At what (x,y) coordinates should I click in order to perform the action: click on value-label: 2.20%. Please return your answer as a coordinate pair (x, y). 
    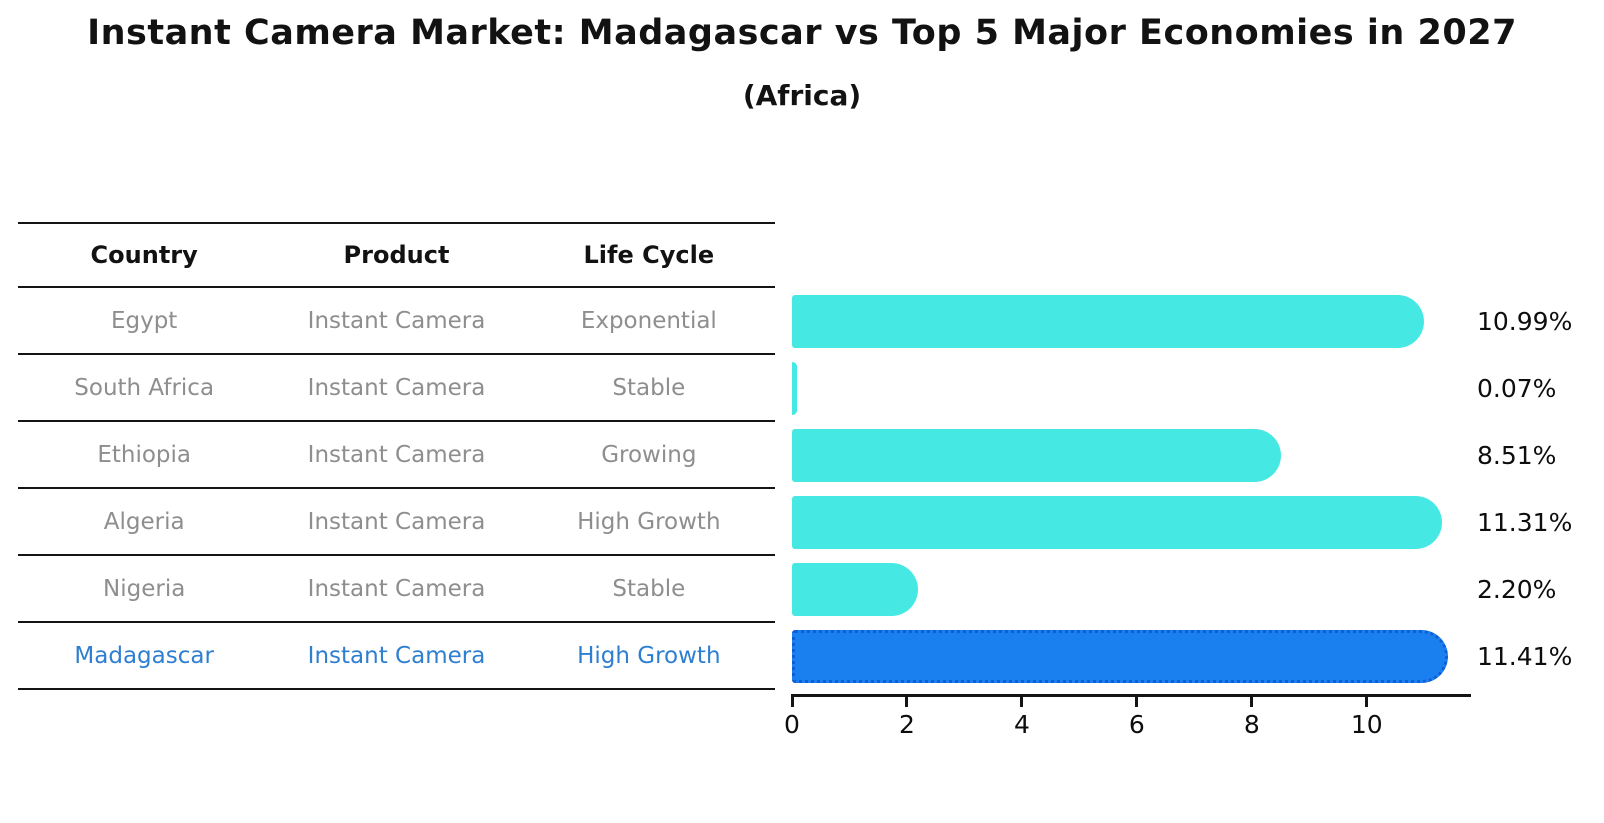
    Looking at the image, I should click on (1517, 589).